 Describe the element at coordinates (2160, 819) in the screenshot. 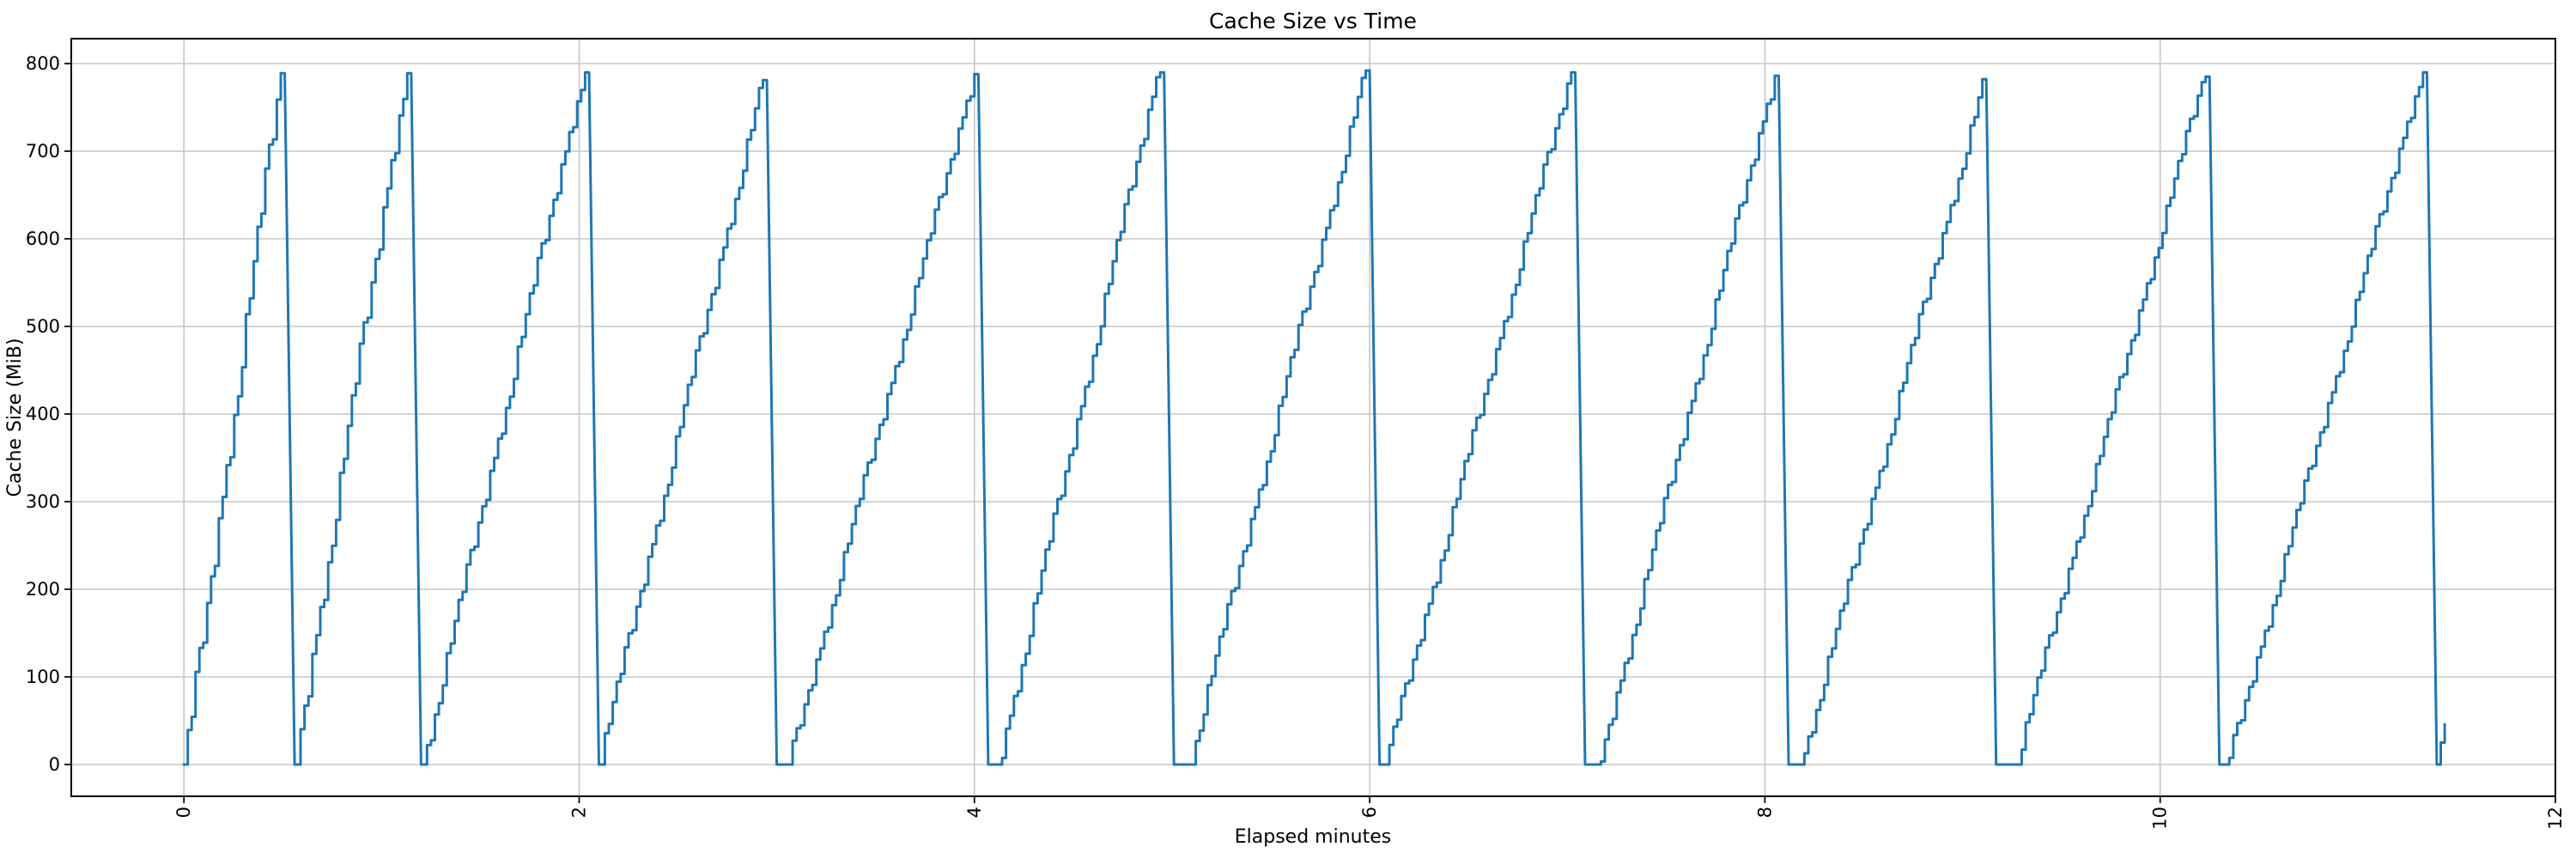

I see `x-tick-label: 10` at that location.